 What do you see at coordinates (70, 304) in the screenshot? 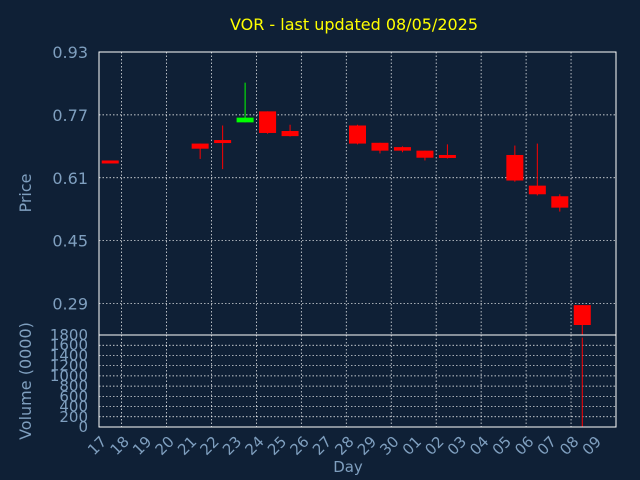
I see `price-tick-label: 0.29` at bounding box center [70, 304].